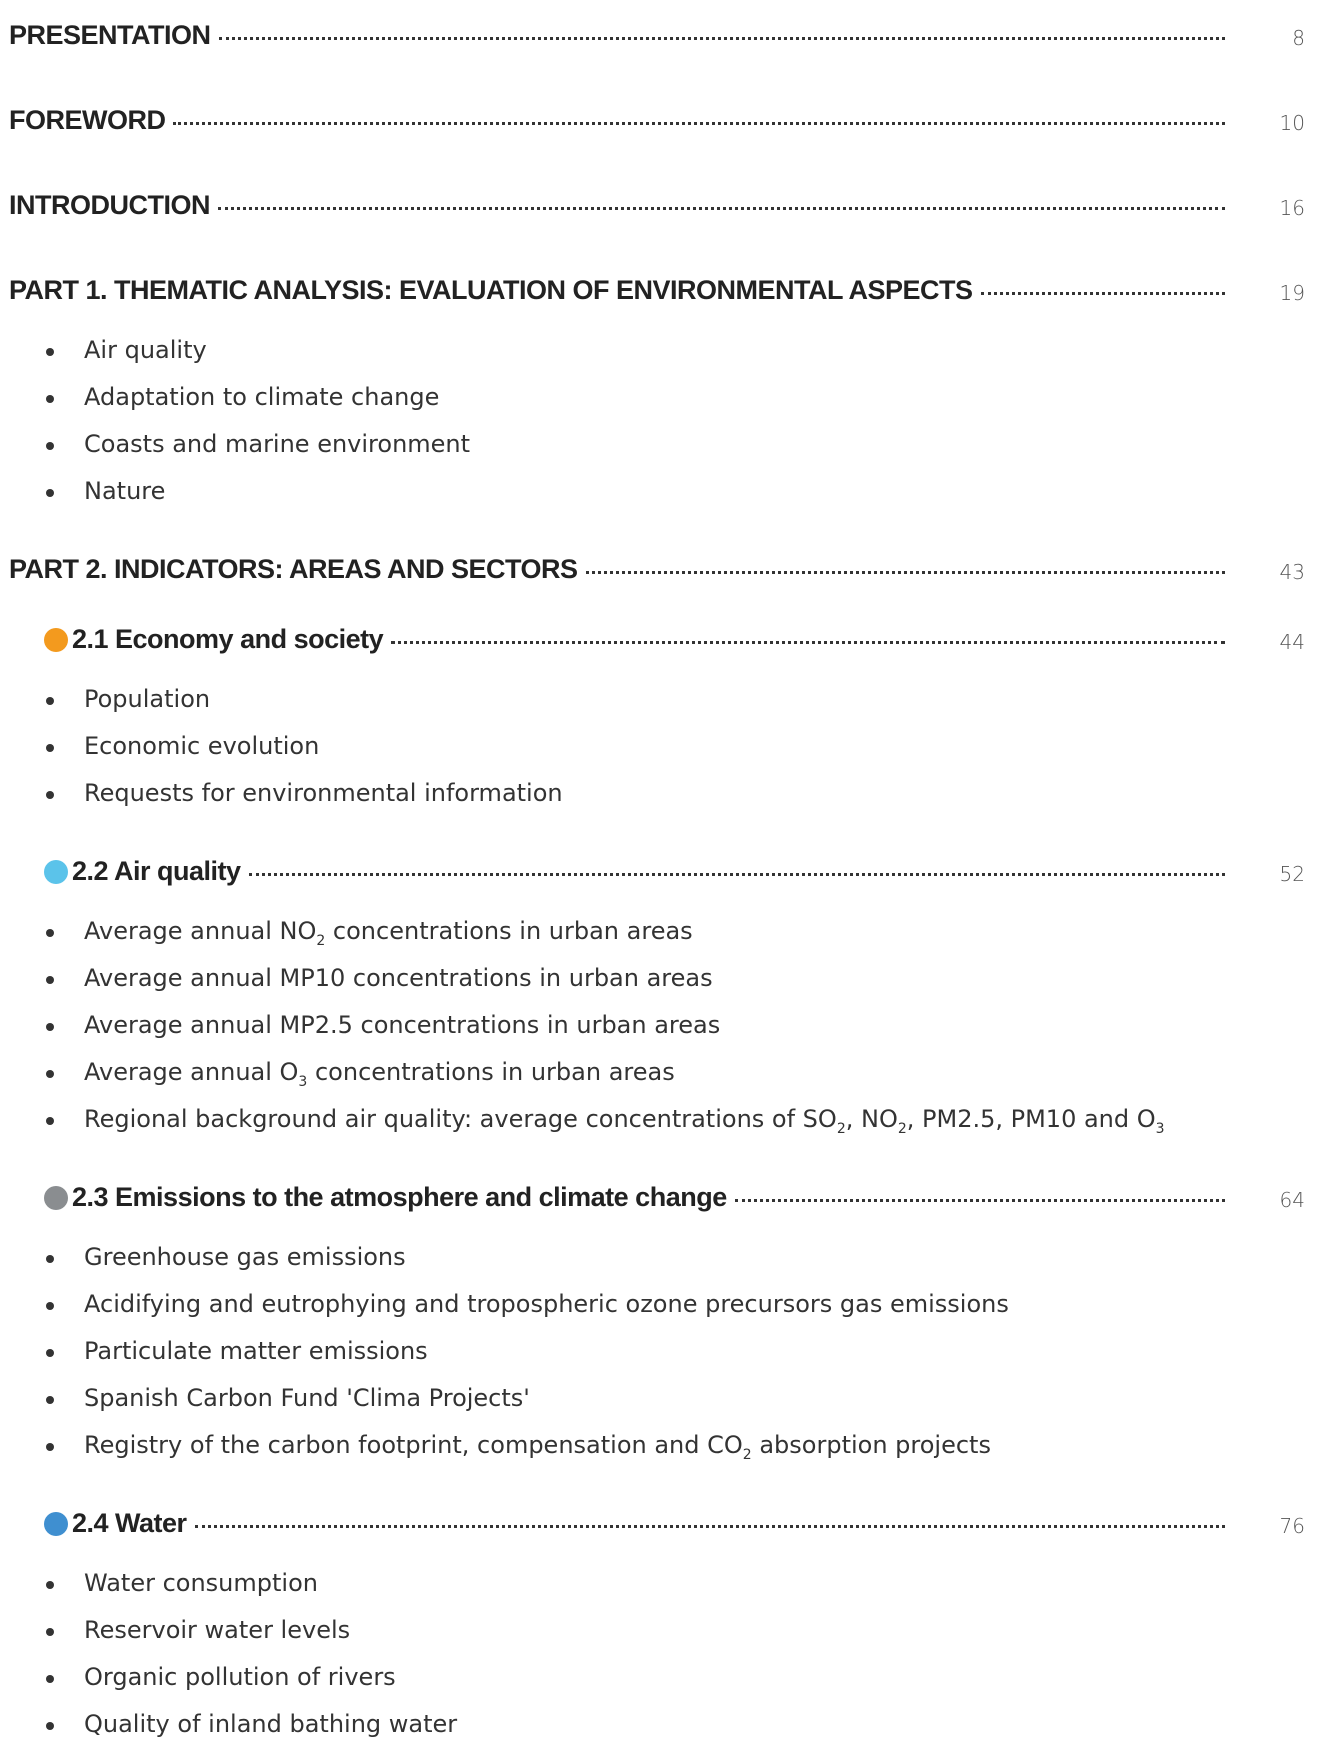 This screenshot has width=1324, height=1738. I want to click on toc-heading: 2.1 Economy and society, so click(648, 641).